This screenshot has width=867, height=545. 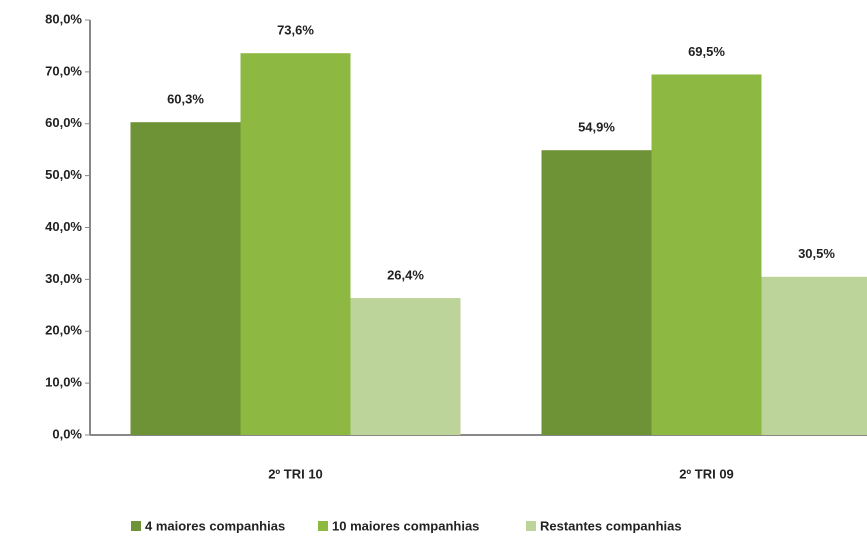 What do you see at coordinates (596, 127) in the screenshot?
I see `value-label: 54,9%` at bounding box center [596, 127].